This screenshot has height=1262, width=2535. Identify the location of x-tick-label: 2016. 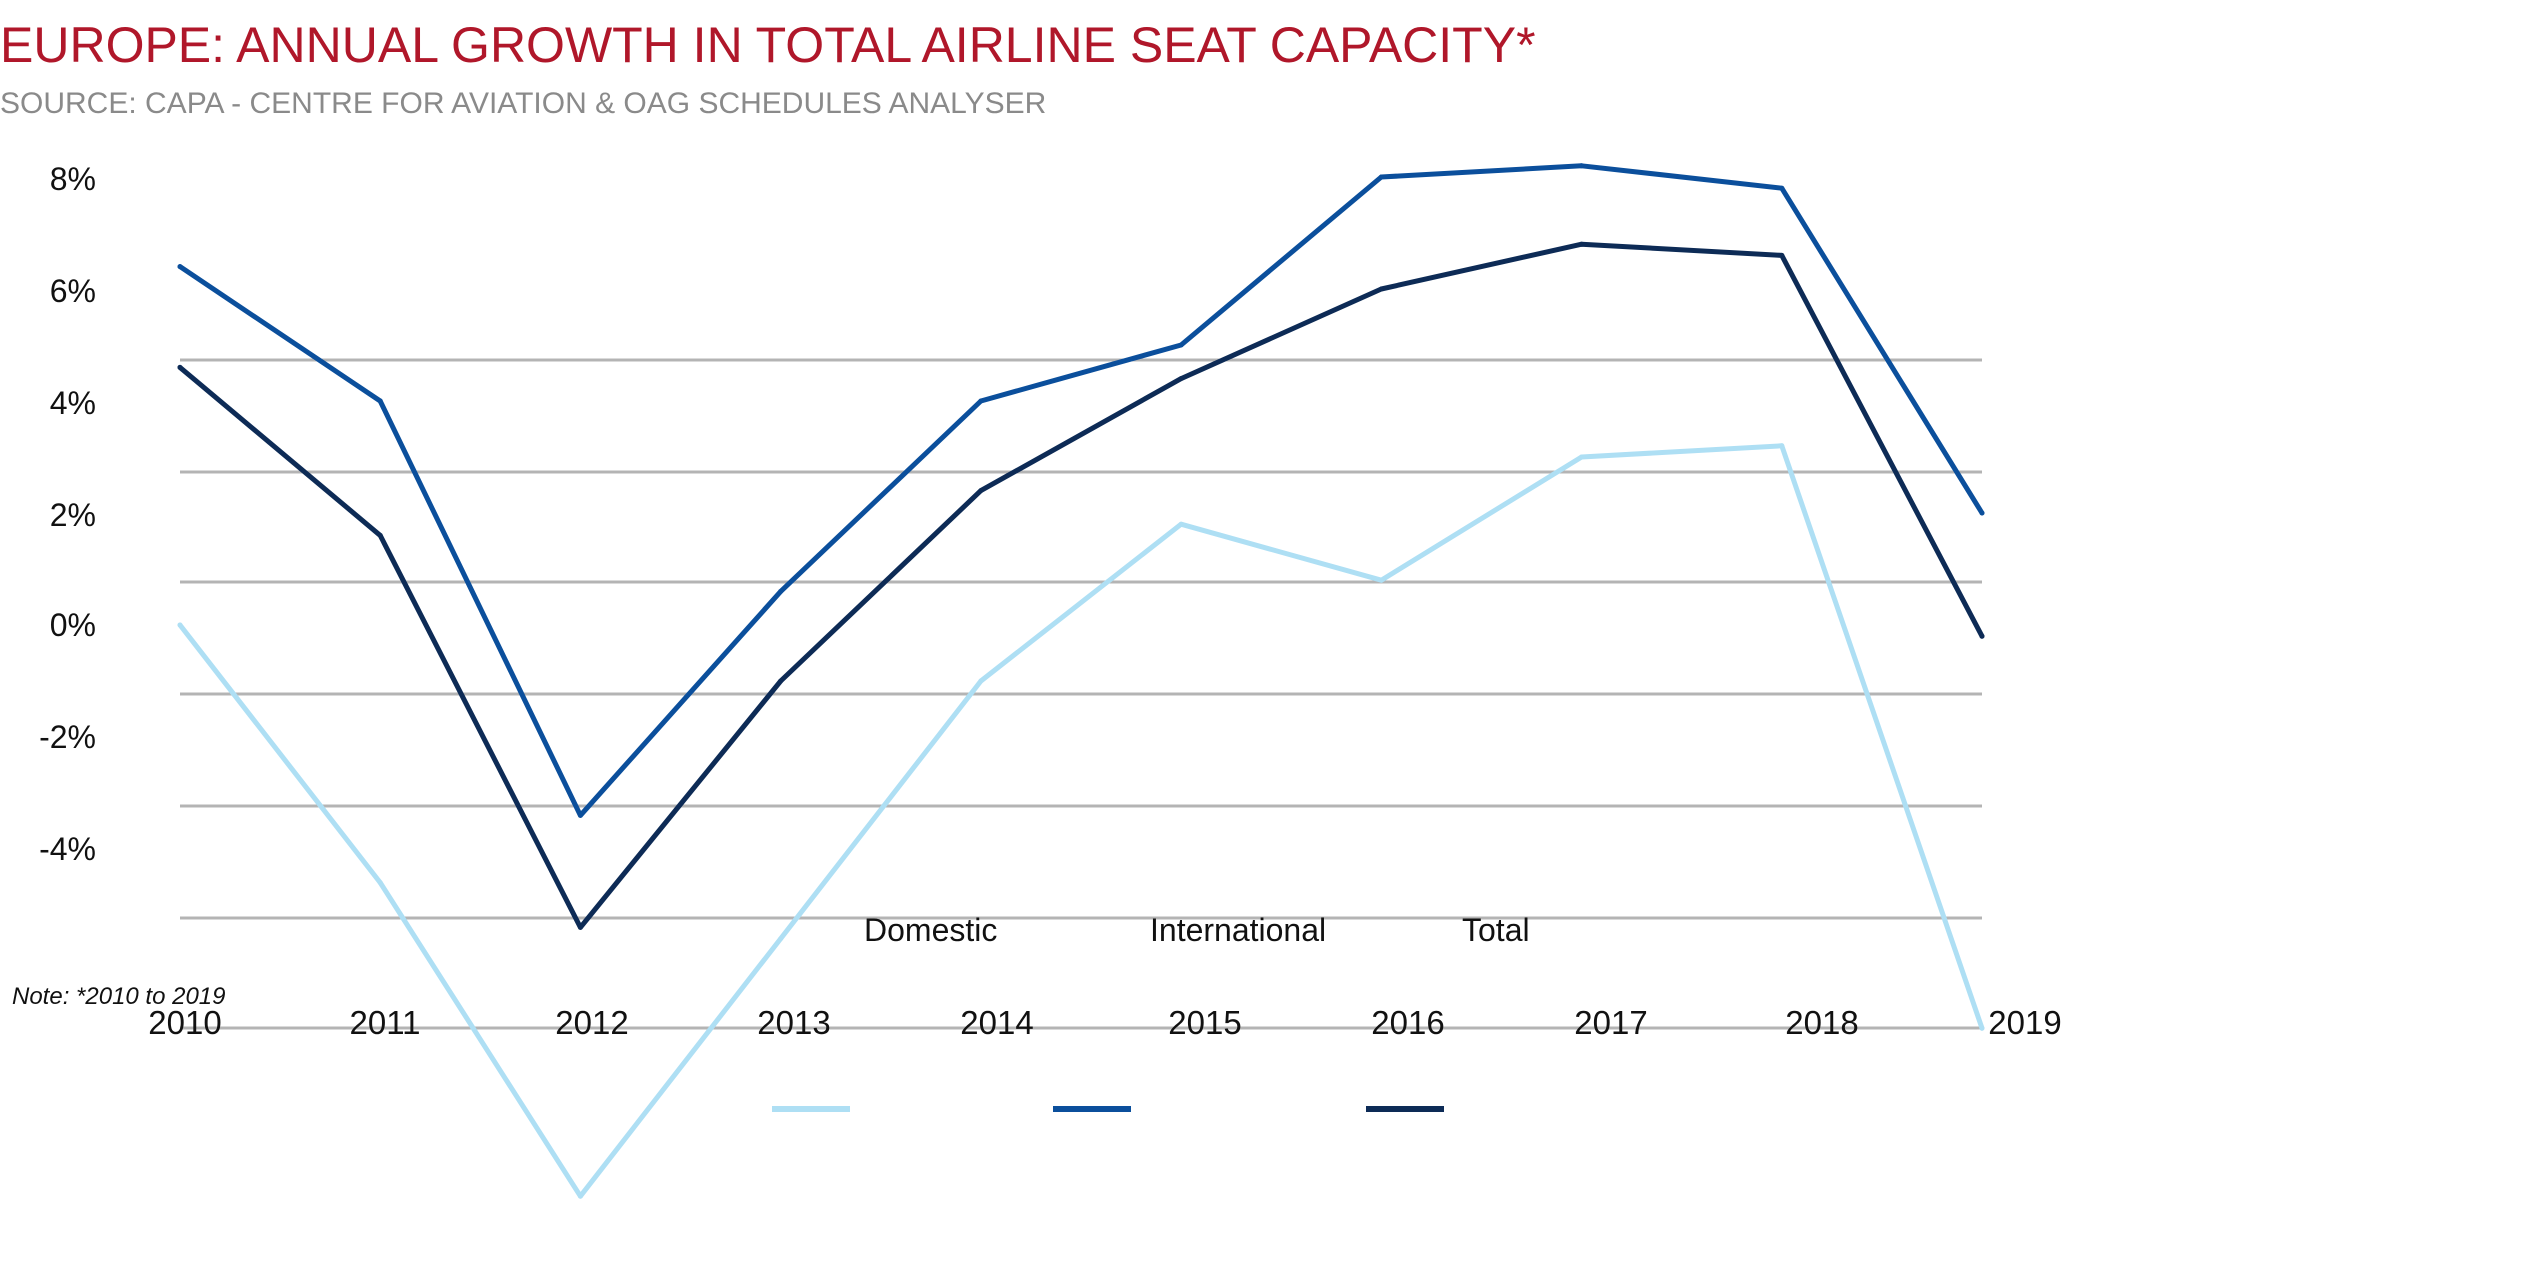
(1407, 1022).